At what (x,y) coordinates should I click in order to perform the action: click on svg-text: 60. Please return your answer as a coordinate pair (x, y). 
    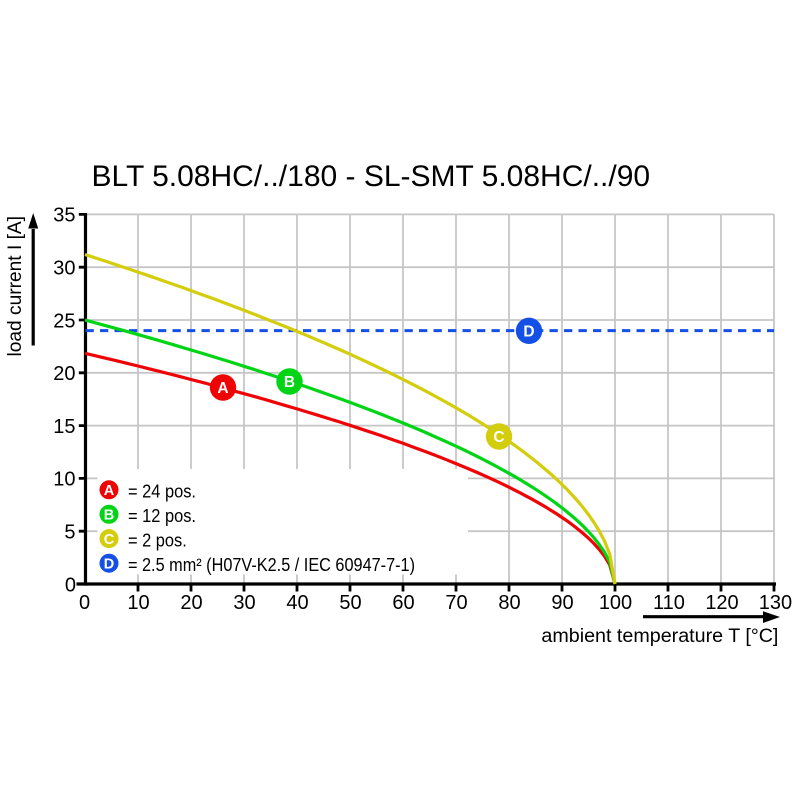
    Looking at the image, I should click on (403, 603).